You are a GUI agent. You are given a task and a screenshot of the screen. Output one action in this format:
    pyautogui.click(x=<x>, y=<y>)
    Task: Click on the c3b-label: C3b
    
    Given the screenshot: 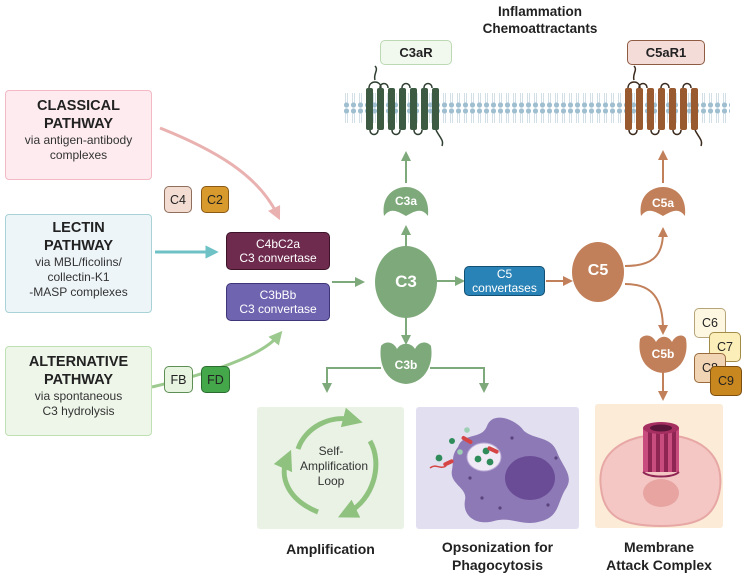 What is the action you would take?
    pyautogui.click(x=406, y=365)
    